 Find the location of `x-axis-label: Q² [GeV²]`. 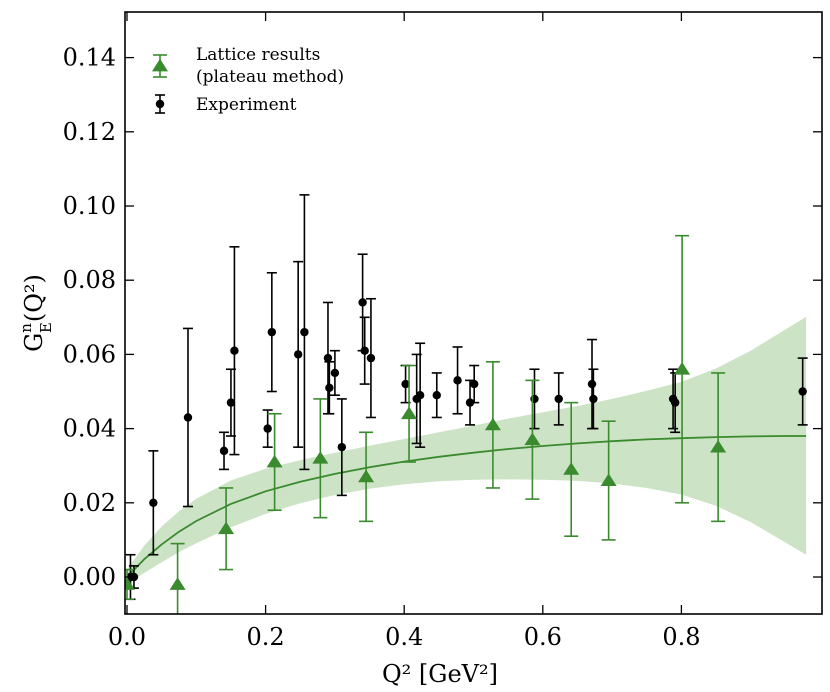

x-axis-label: Q² [GeV²] is located at coordinates (440, 674).